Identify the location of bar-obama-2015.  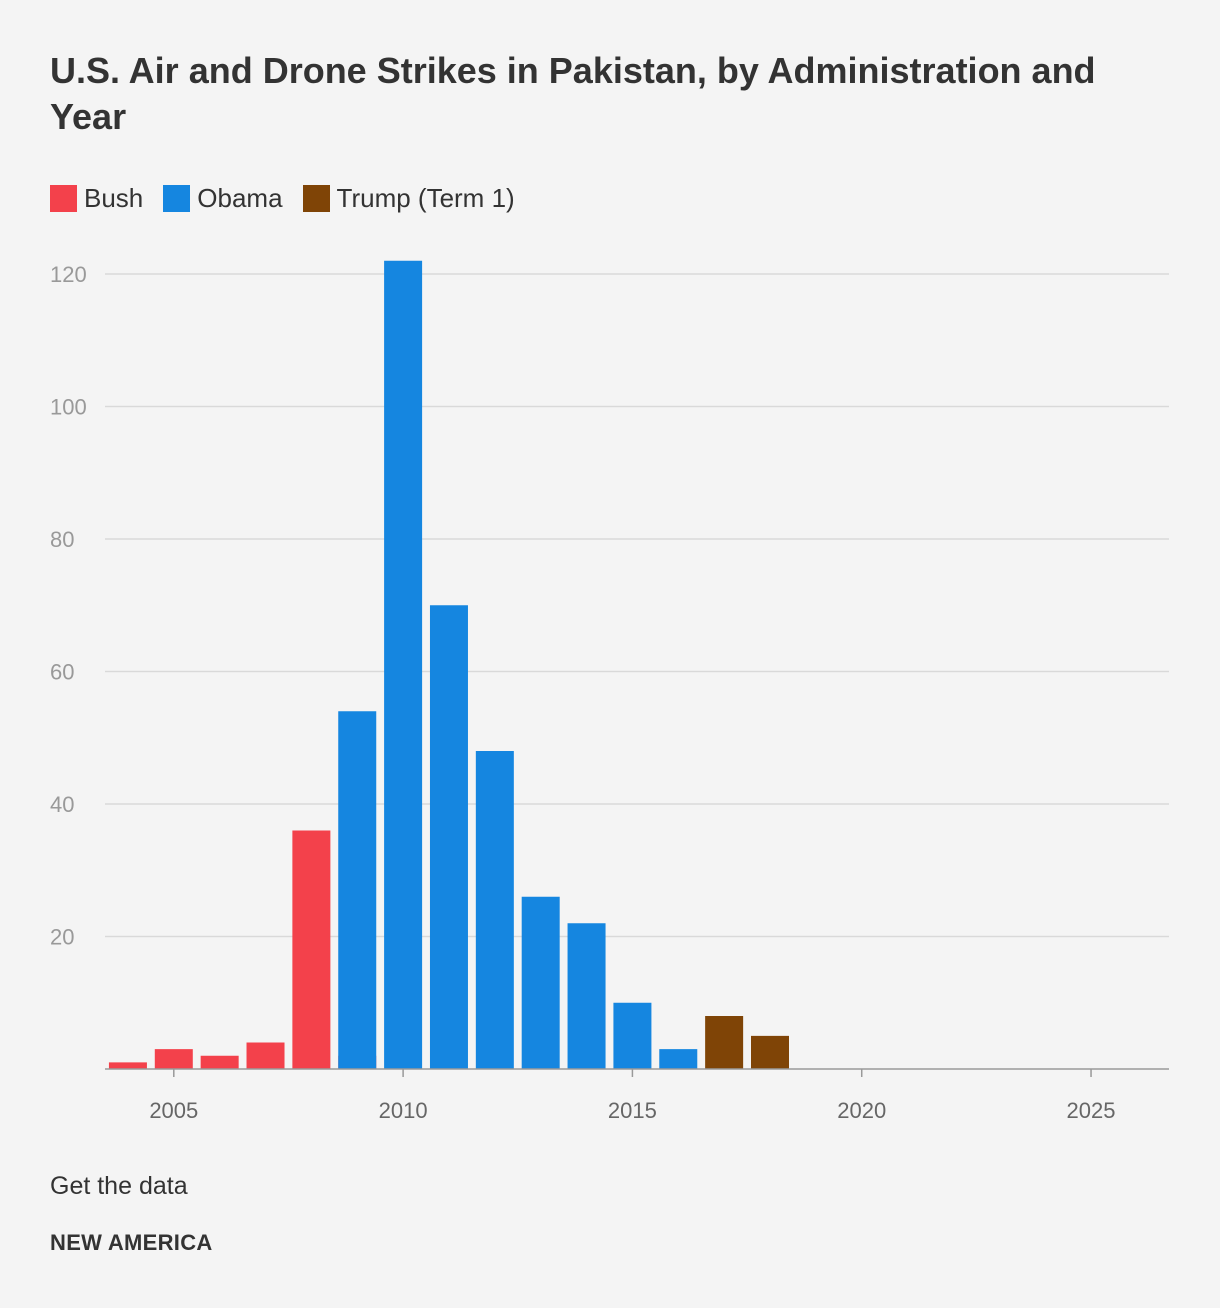
(632, 1035).